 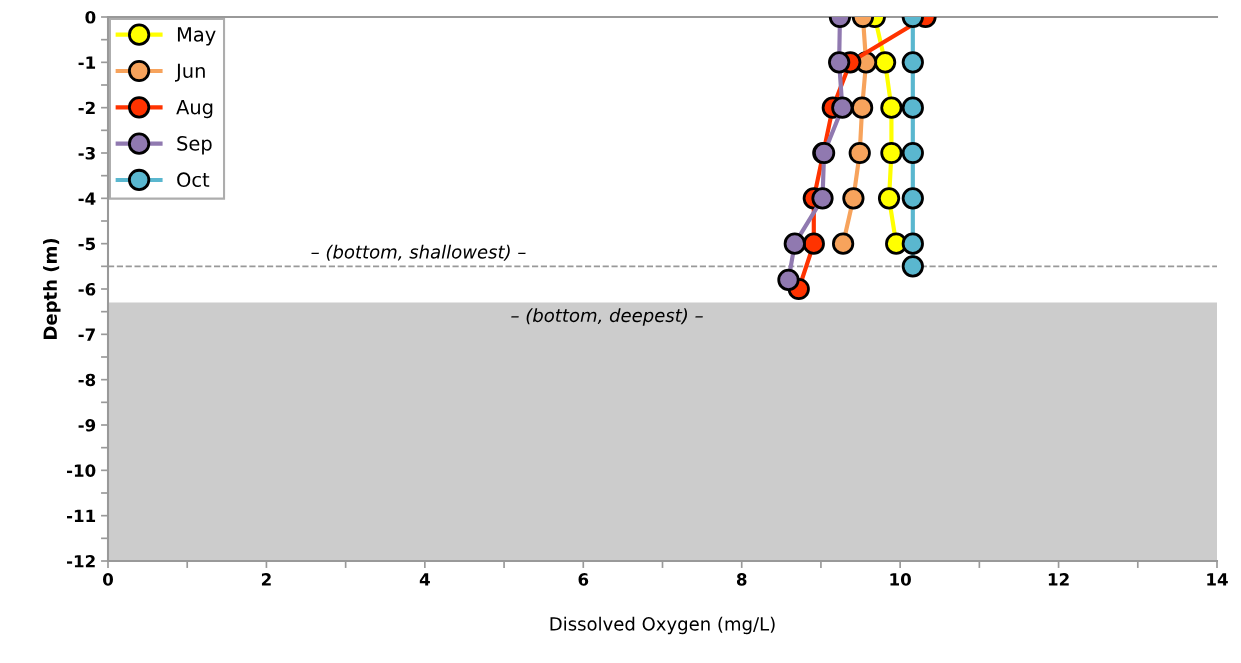 I want to click on y-tick-label: -6, so click(x=87, y=289).